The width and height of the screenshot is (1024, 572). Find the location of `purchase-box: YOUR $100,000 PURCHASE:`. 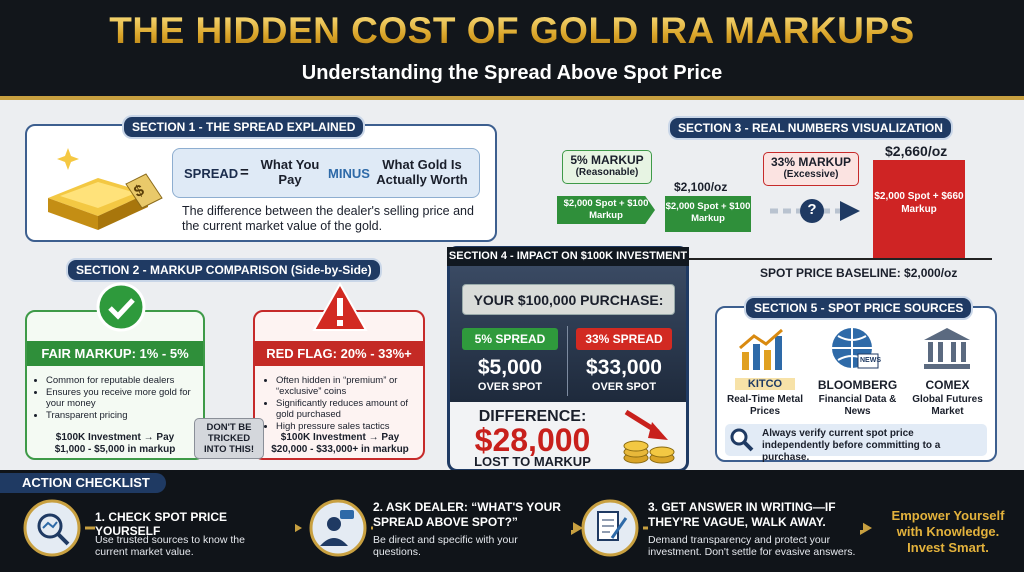

purchase-box: YOUR $100,000 PURCHASE: is located at coordinates (568, 299).